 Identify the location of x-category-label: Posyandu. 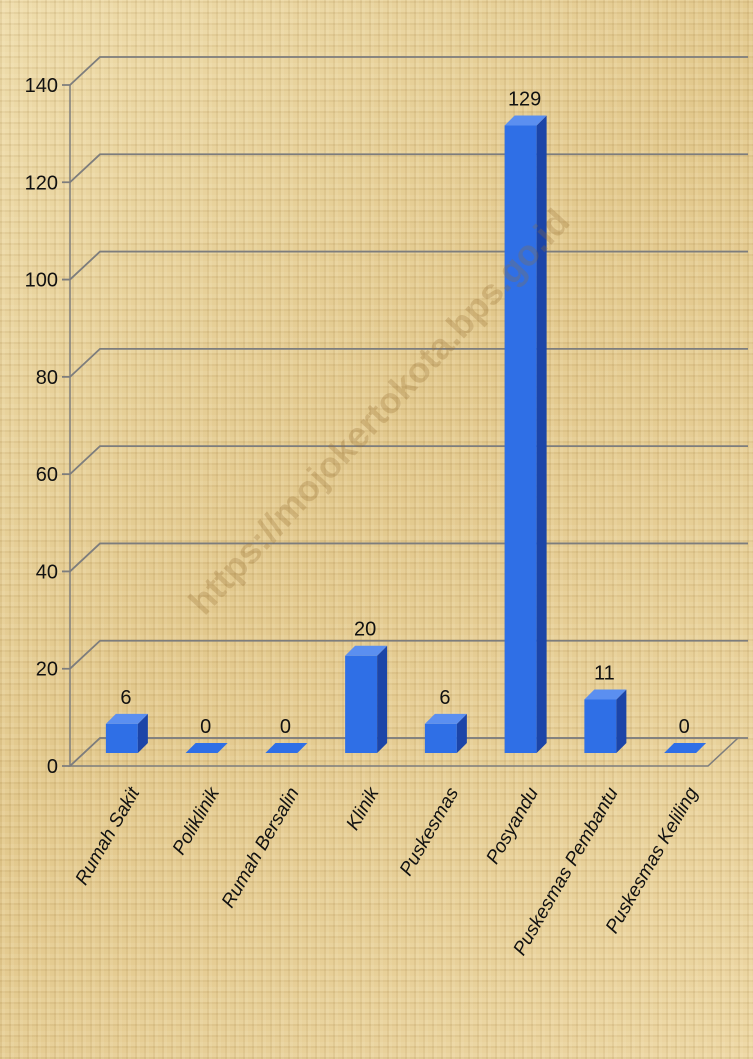
(513, 826).